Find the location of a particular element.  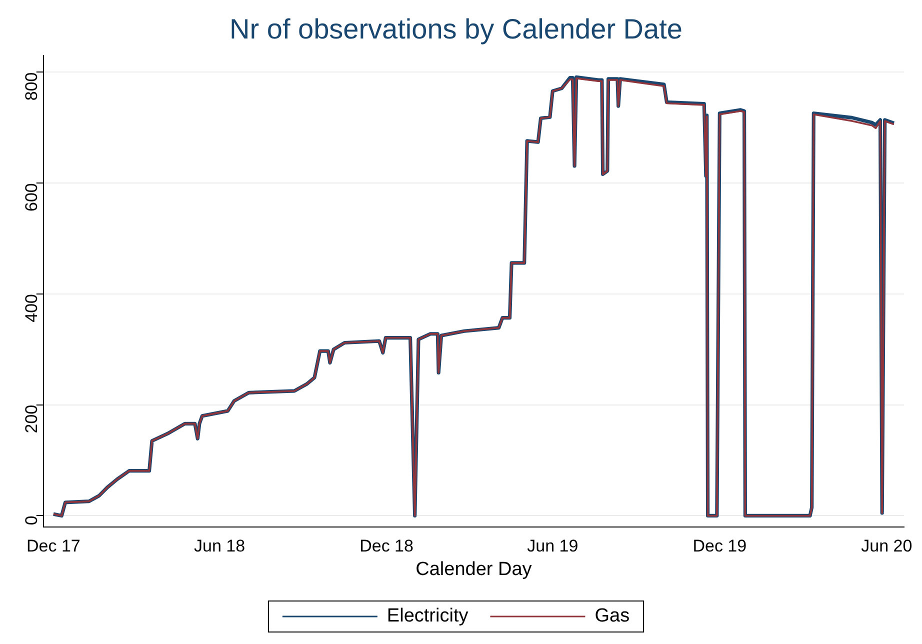

y-tick-label: 600 is located at coordinates (32, 197).